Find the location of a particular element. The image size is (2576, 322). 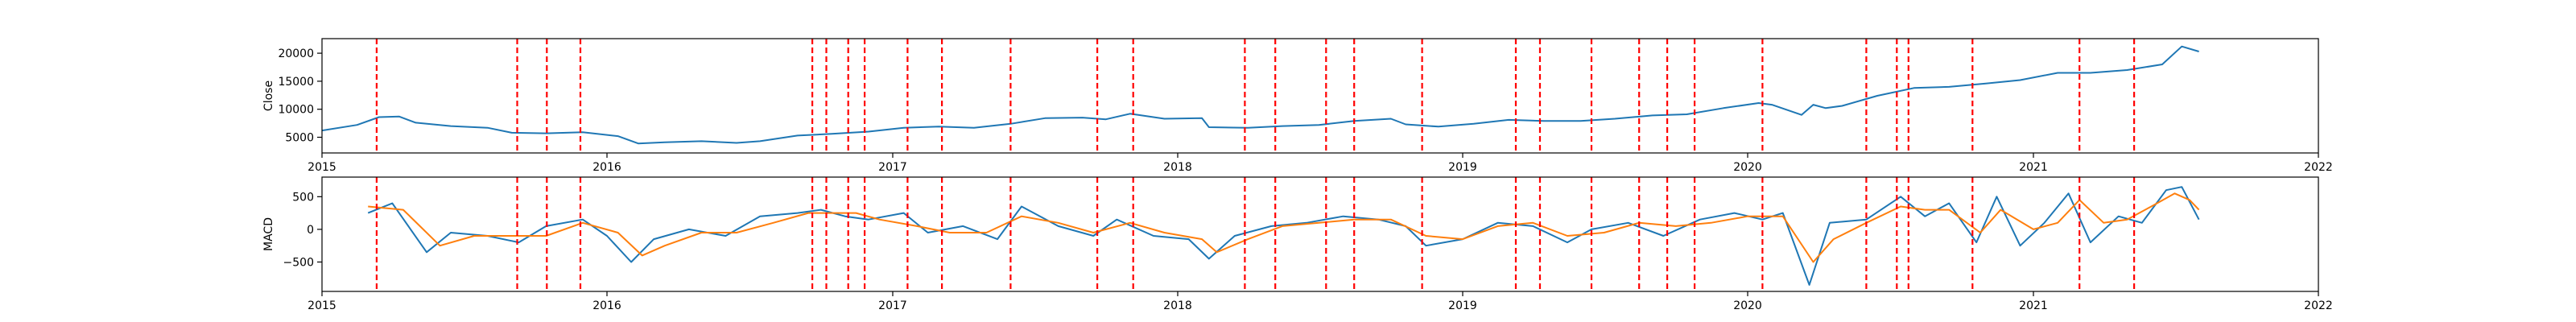

close-x-tick-label: 2019 is located at coordinates (1462, 167).